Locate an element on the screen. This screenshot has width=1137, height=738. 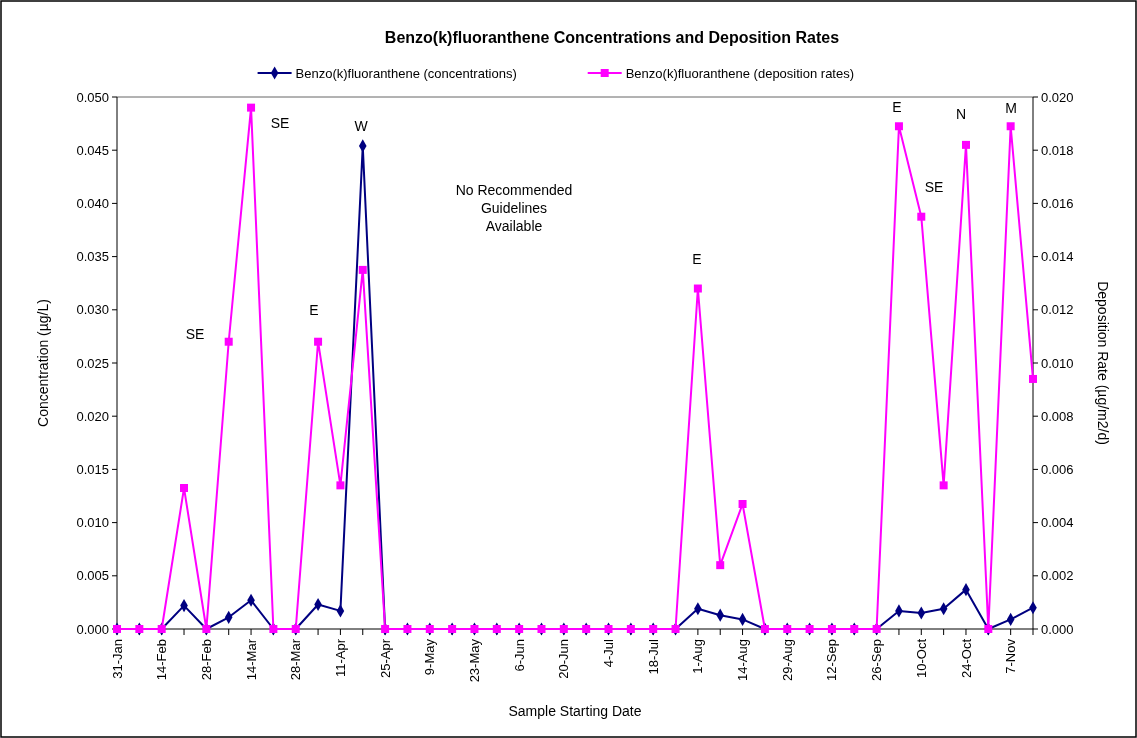
y-tick-label: 0.030 is located at coordinates (92, 310).